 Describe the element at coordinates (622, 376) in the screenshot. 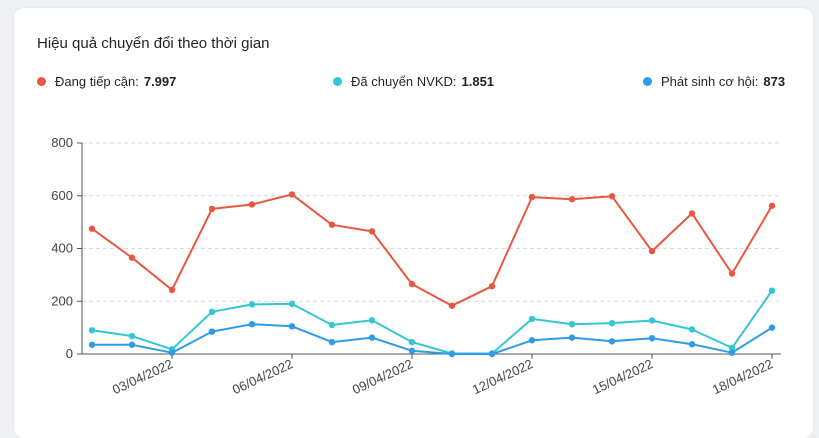

I see `x-tick-label: 15/04/2022` at that location.